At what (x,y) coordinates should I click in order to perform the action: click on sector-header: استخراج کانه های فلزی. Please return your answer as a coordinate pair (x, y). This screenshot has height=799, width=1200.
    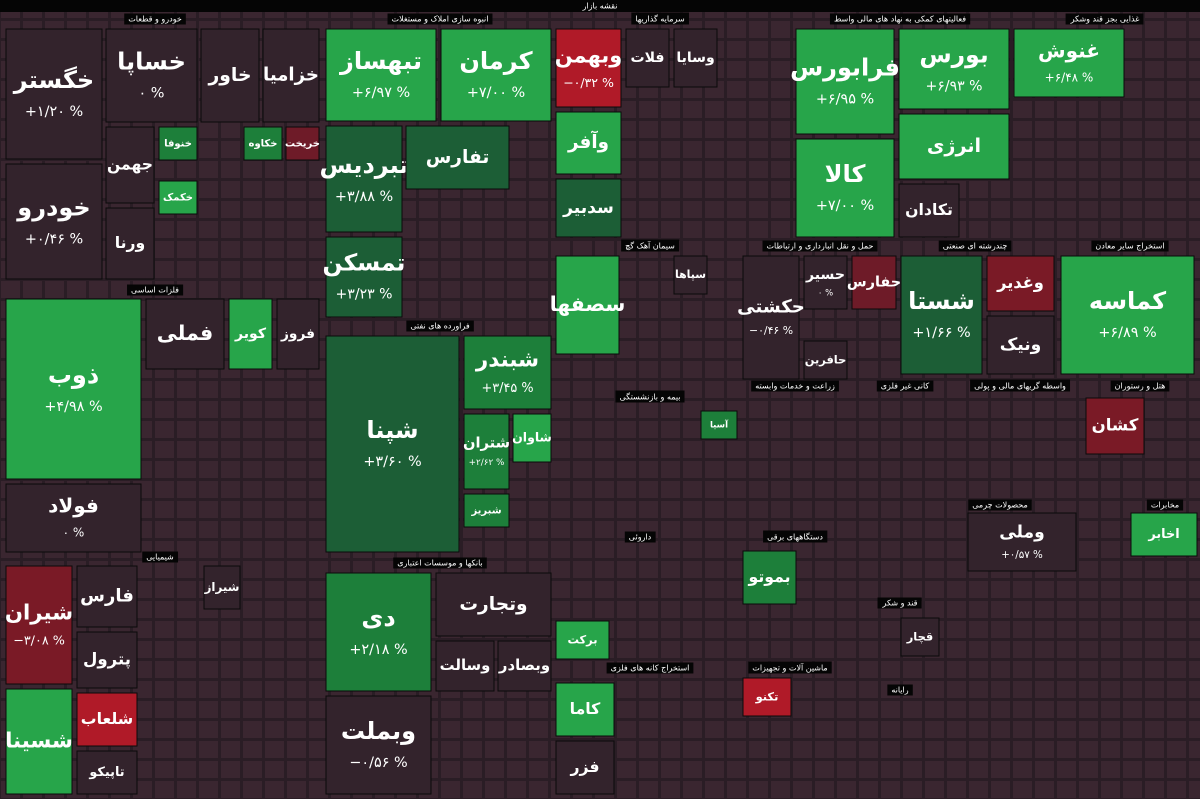
    Looking at the image, I should click on (650, 668).